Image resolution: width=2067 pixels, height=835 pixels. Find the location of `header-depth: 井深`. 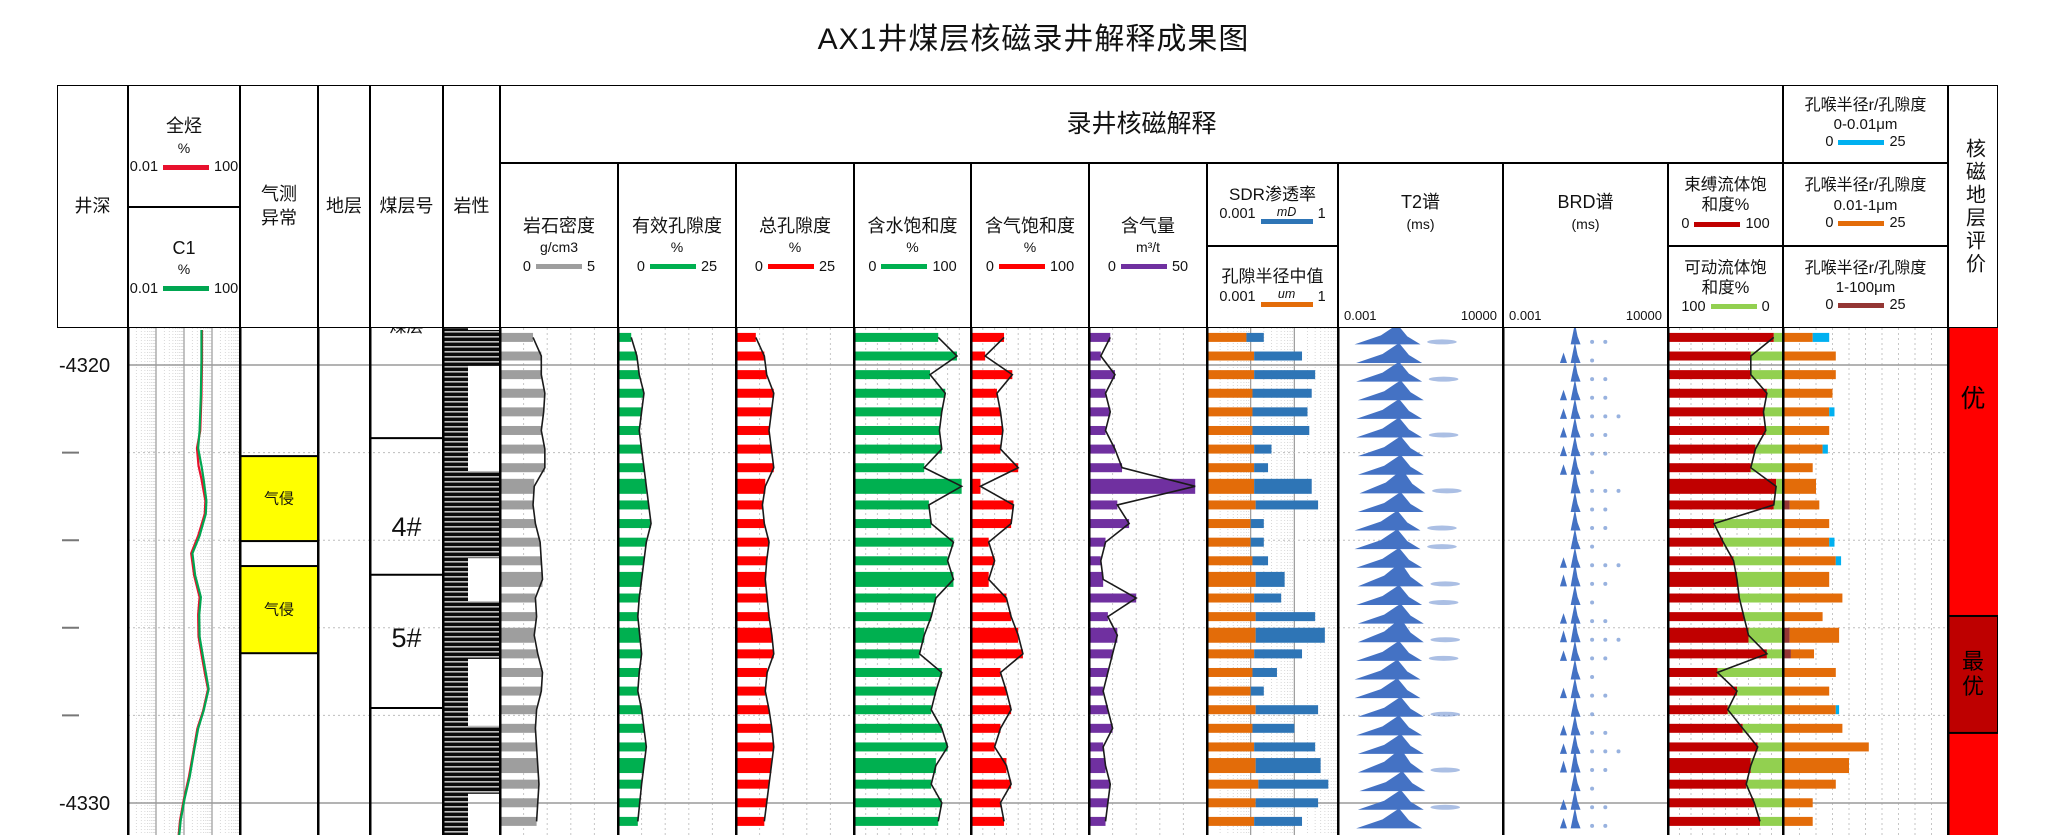

header-depth: 井深 is located at coordinates (92, 206).